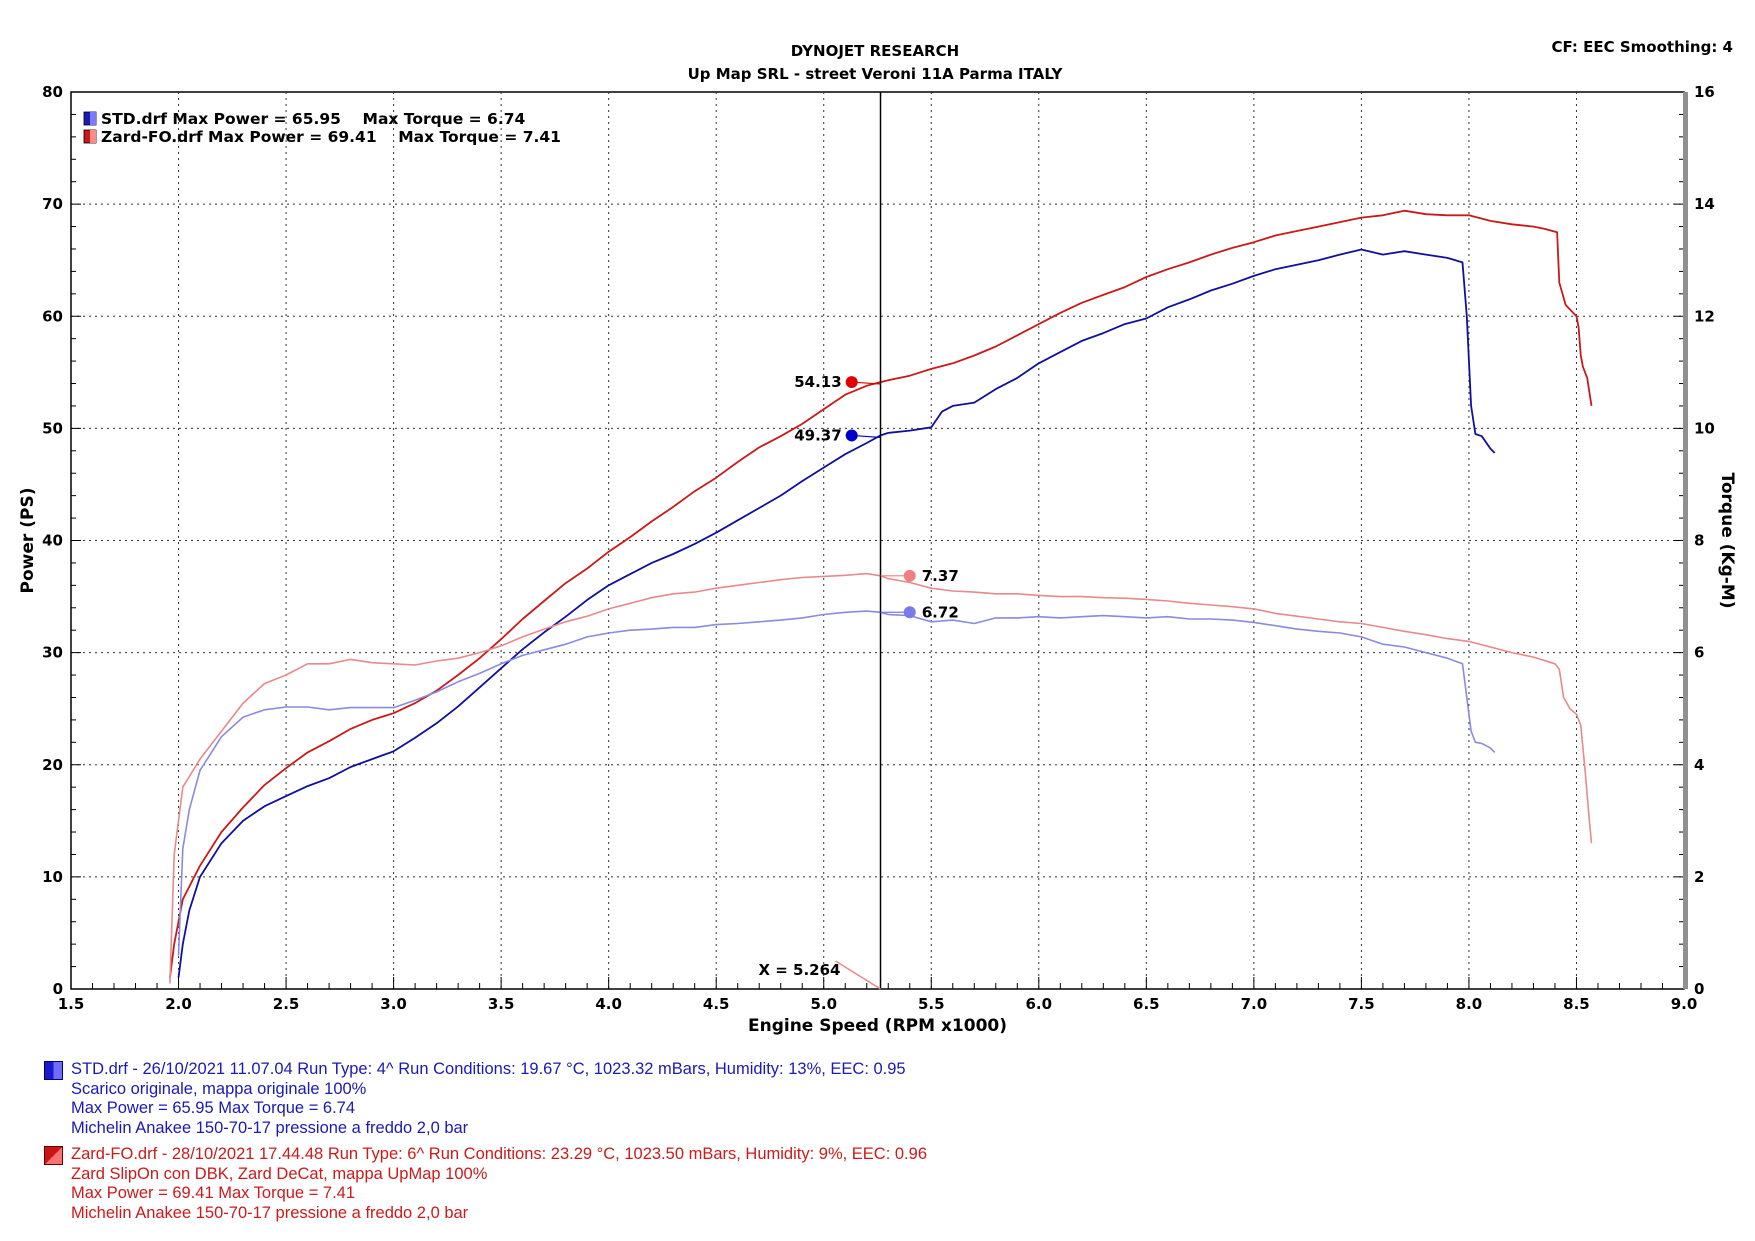  Describe the element at coordinates (1684, 1004) in the screenshot. I see `x-tick-label: 9.0` at that location.